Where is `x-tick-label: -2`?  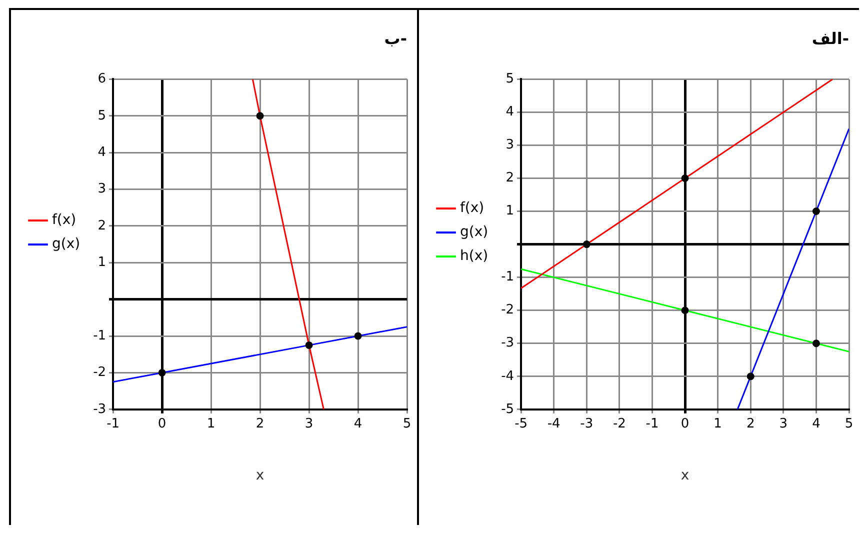 x-tick-label: -2 is located at coordinates (619, 424).